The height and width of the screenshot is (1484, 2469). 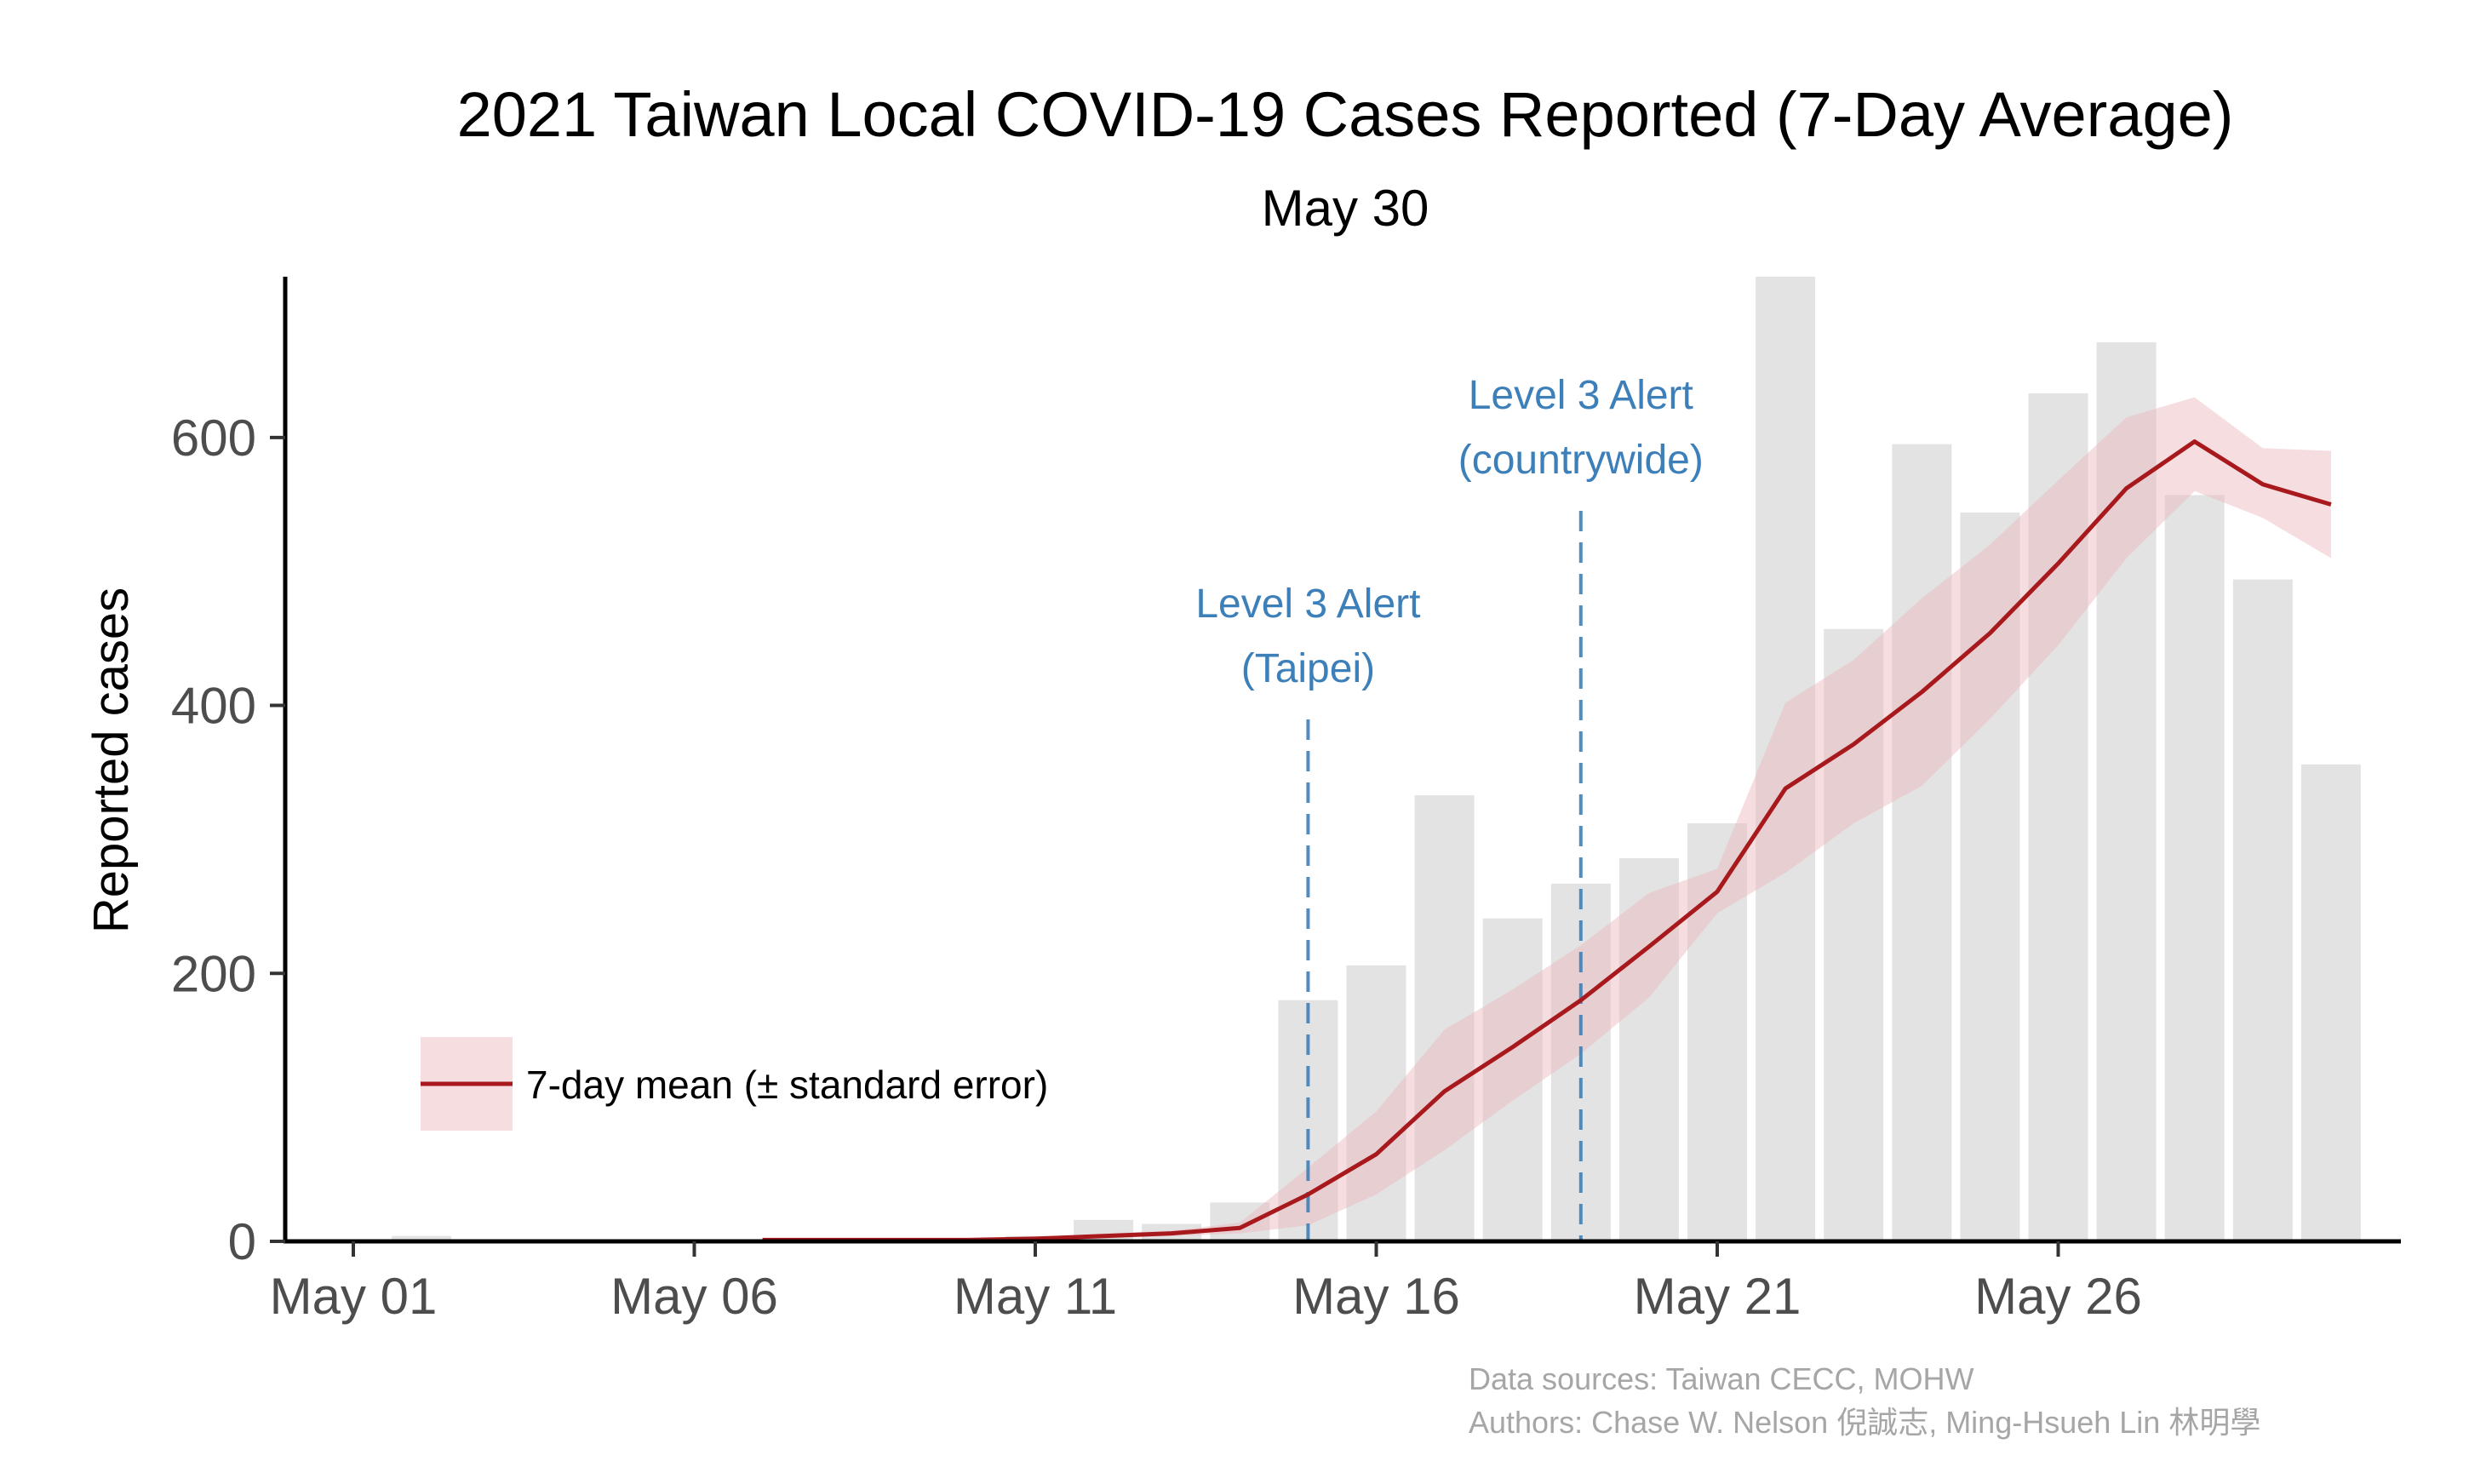 What do you see at coordinates (1581, 395) in the screenshot?
I see `alert-may-19-label-1: Level 3 Alert` at bounding box center [1581, 395].